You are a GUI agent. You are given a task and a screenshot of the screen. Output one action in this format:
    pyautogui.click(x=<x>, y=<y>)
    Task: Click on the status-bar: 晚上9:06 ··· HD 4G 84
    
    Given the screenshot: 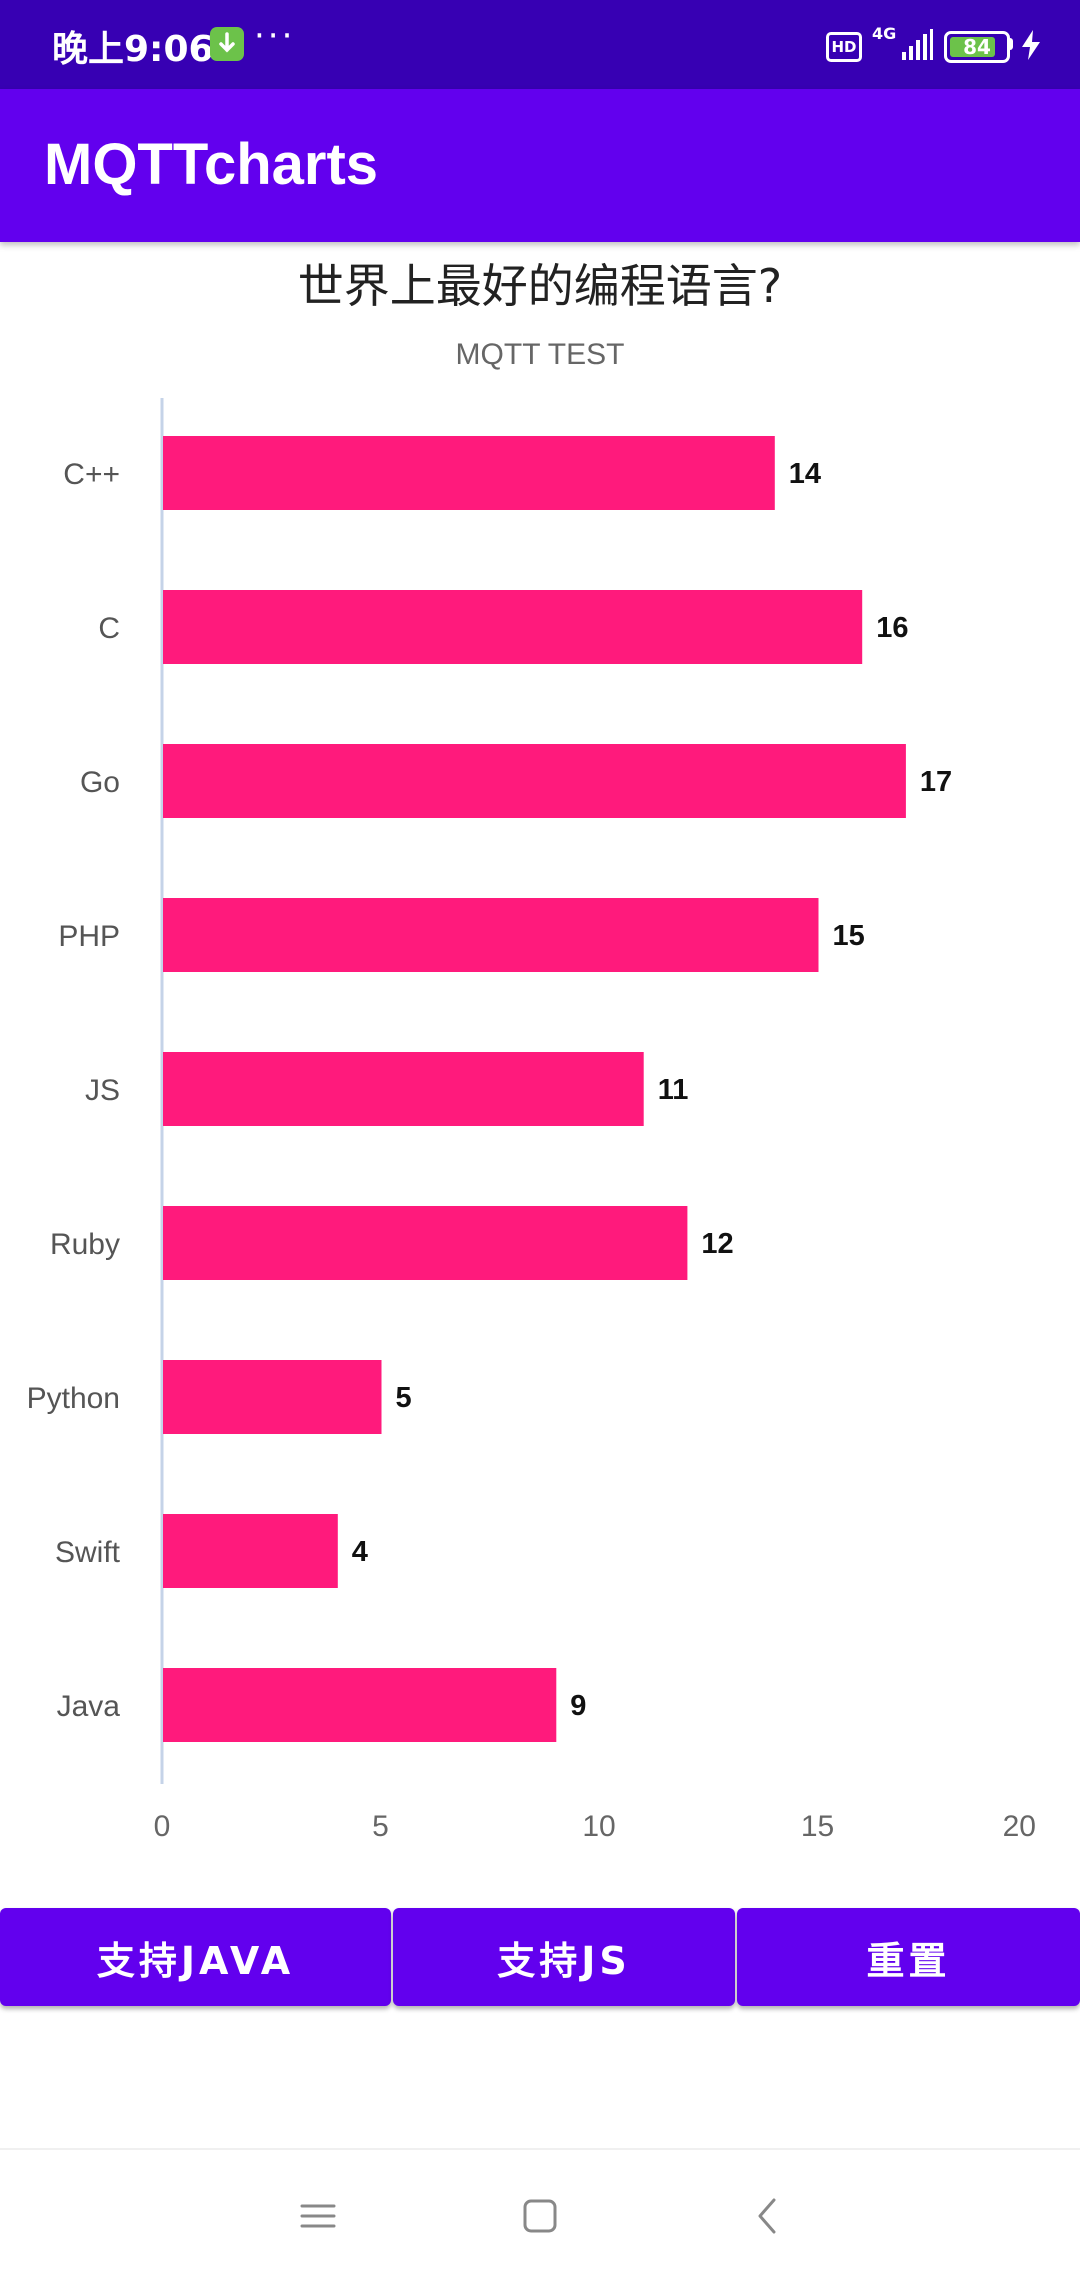 What is the action you would take?
    pyautogui.click(x=540, y=44)
    